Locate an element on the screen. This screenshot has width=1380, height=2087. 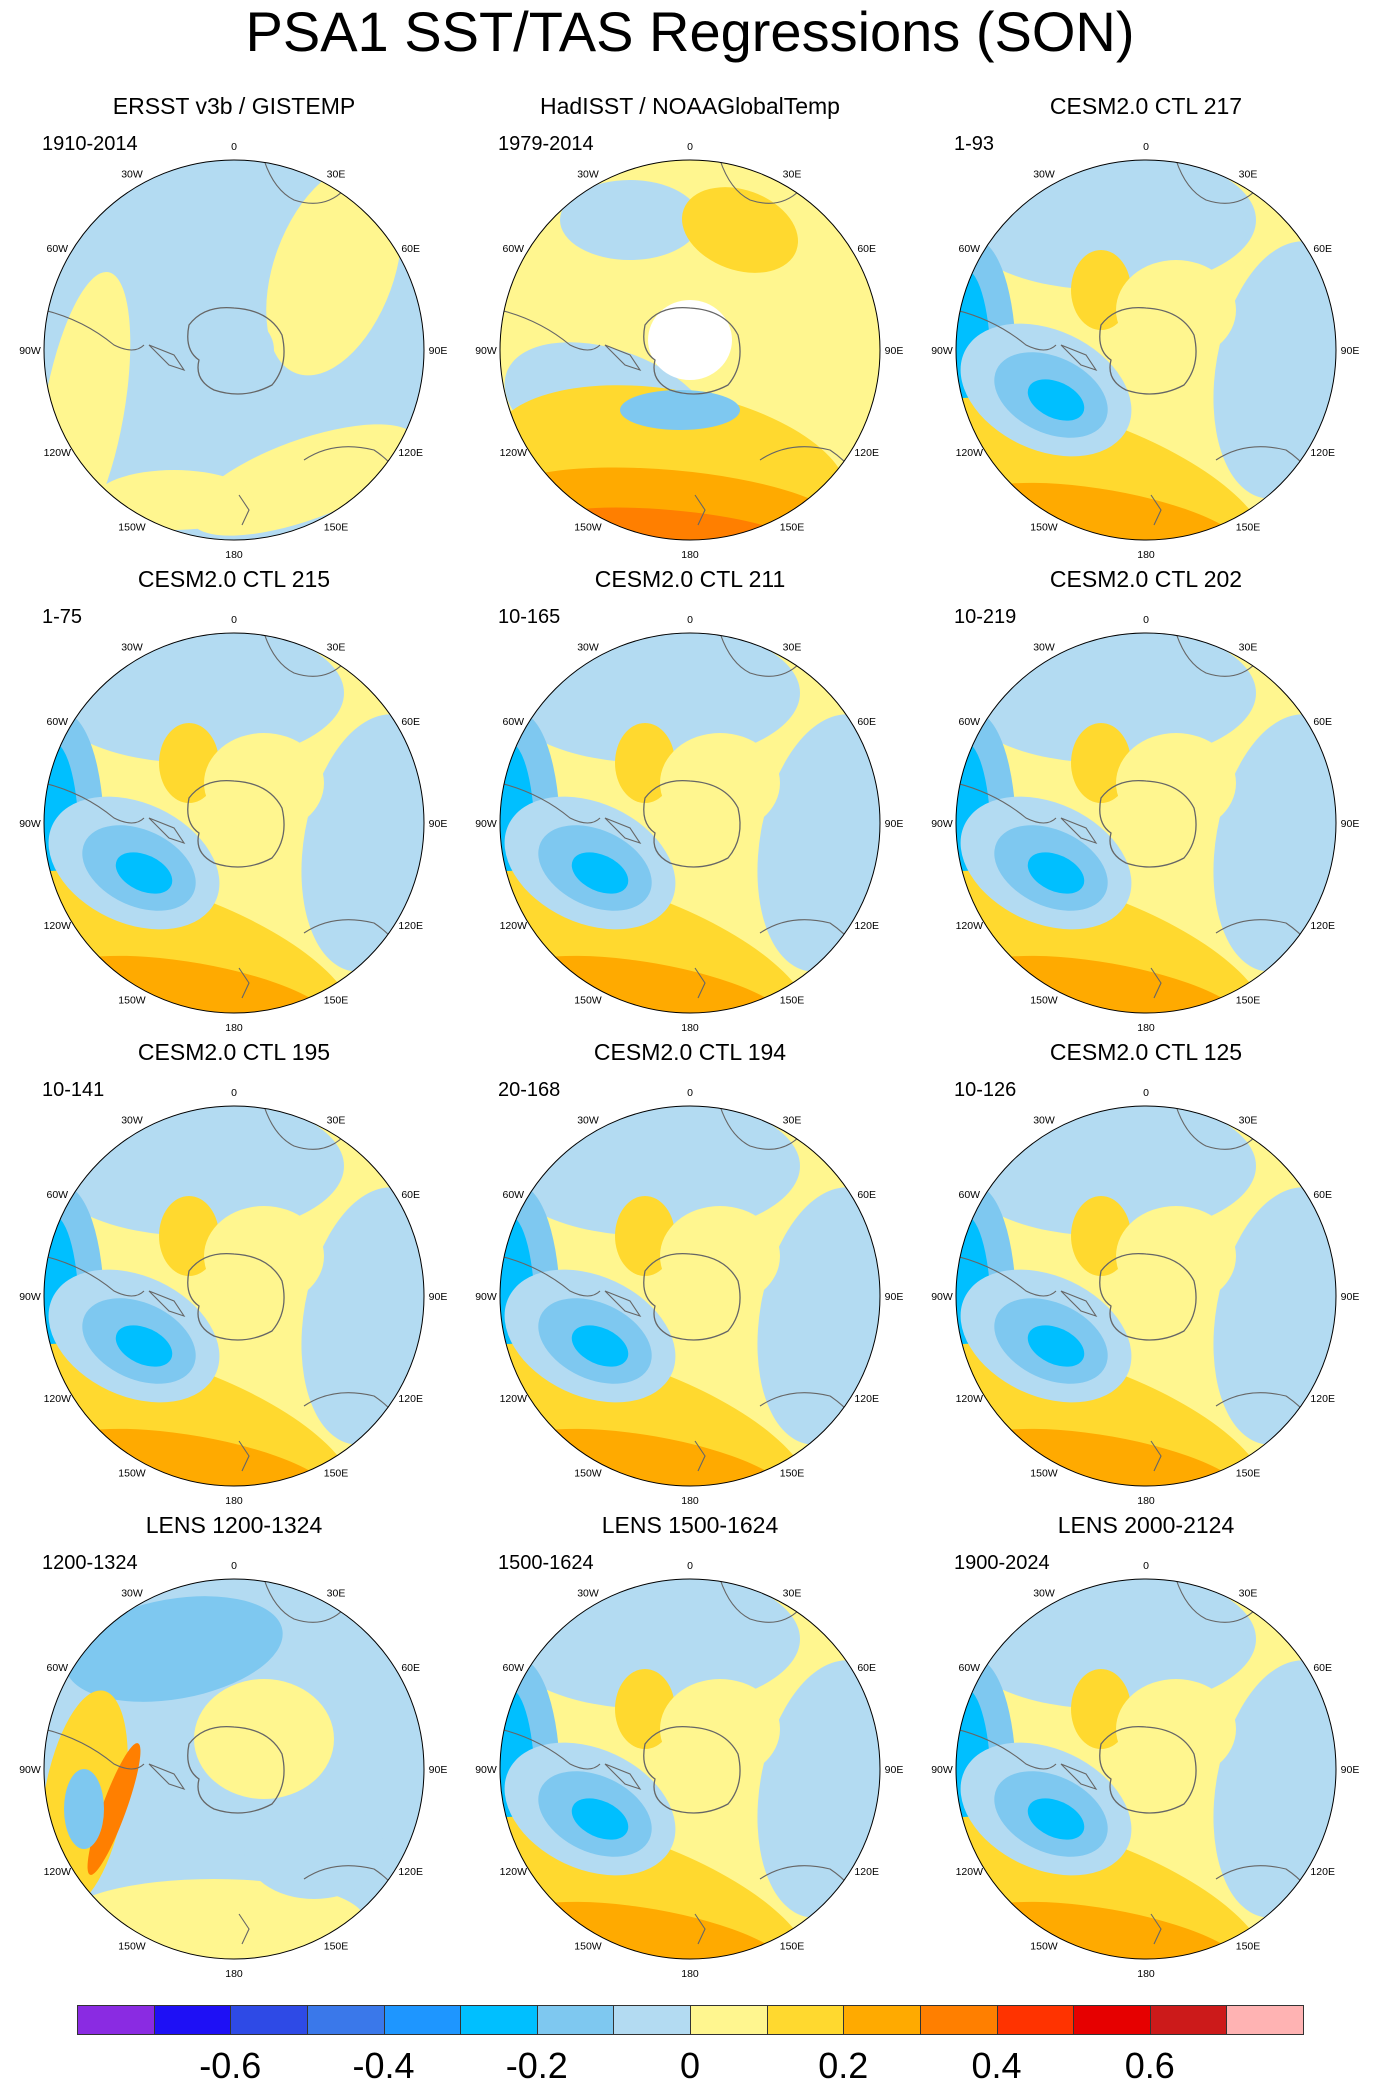
panel-period: 1900-2024 is located at coordinates (1002, 1563).